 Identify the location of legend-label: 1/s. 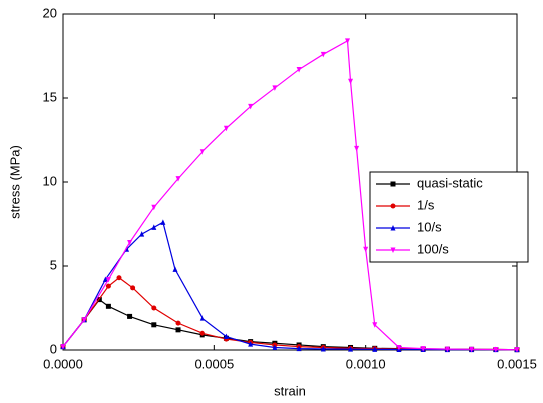
(426, 204).